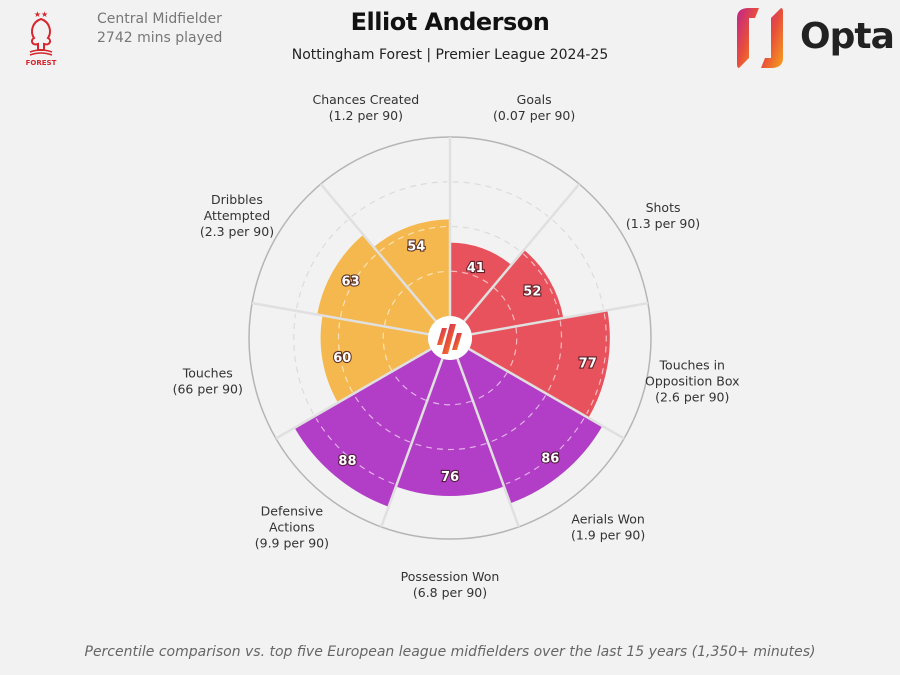 The height and width of the screenshot is (675, 900). I want to click on category-rate: (66 per 90), so click(208, 389).